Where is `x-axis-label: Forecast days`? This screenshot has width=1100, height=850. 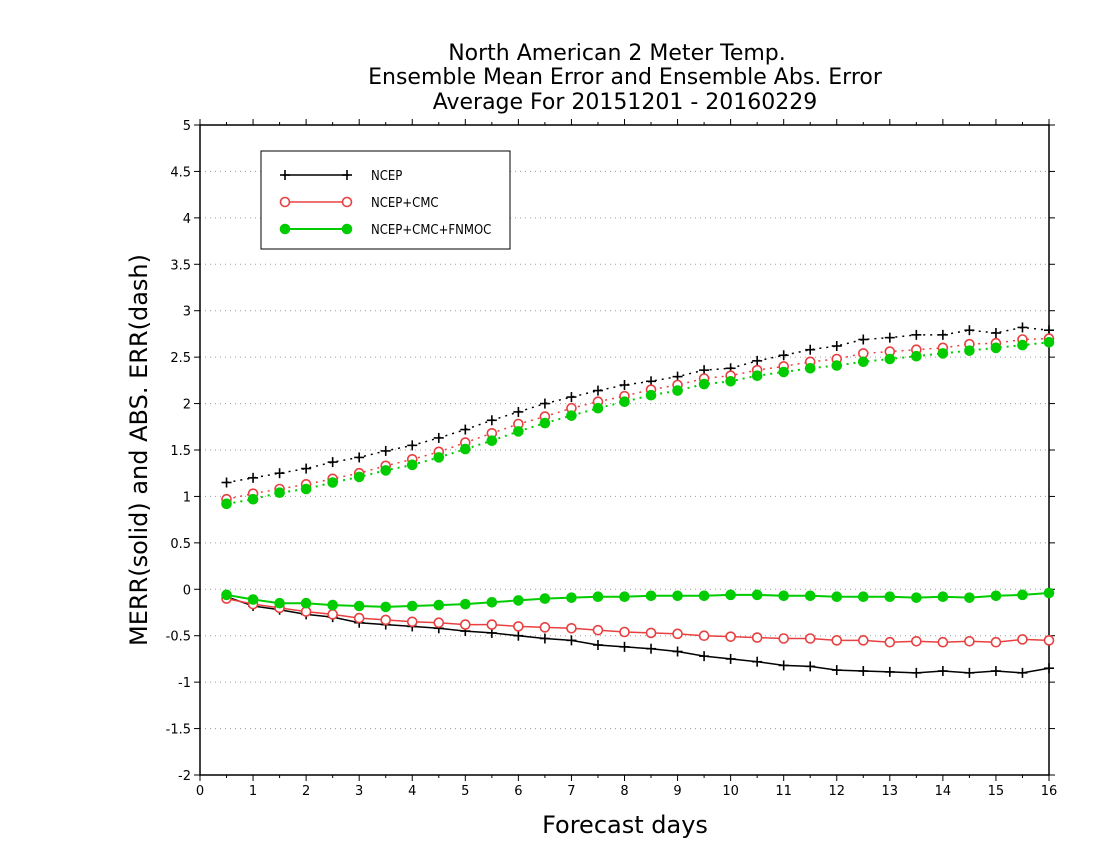 x-axis-label: Forecast days is located at coordinates (625, 825).